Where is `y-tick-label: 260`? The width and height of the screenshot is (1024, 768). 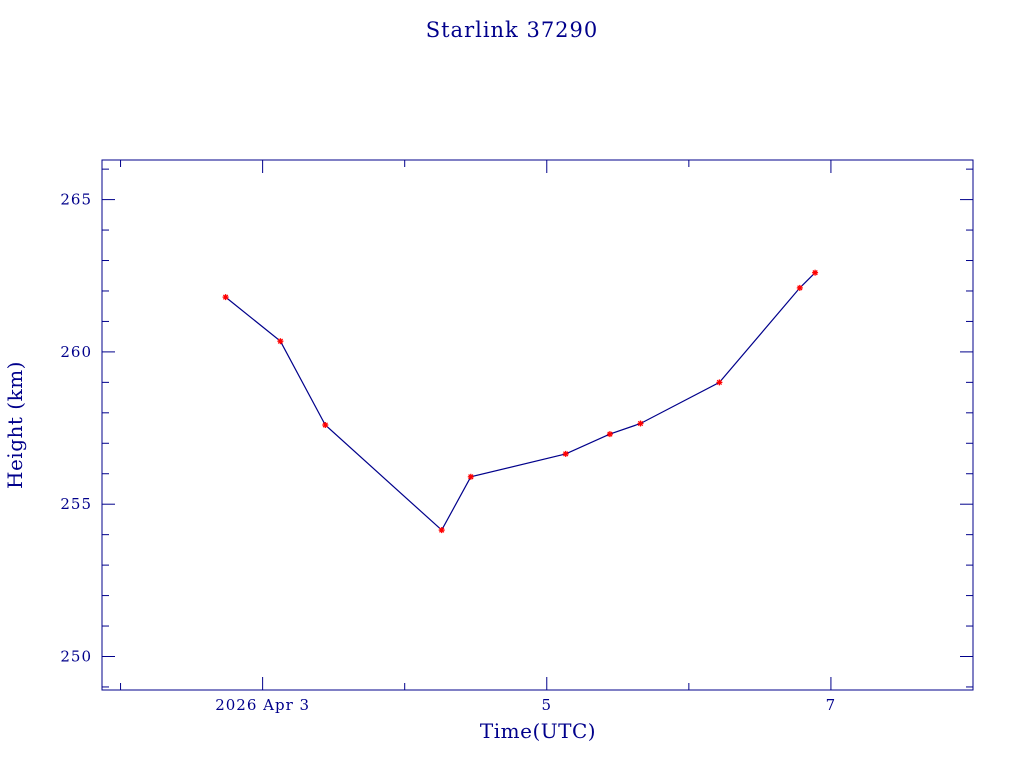
y-tick-label: 260 is located at coordinates (76, 352).